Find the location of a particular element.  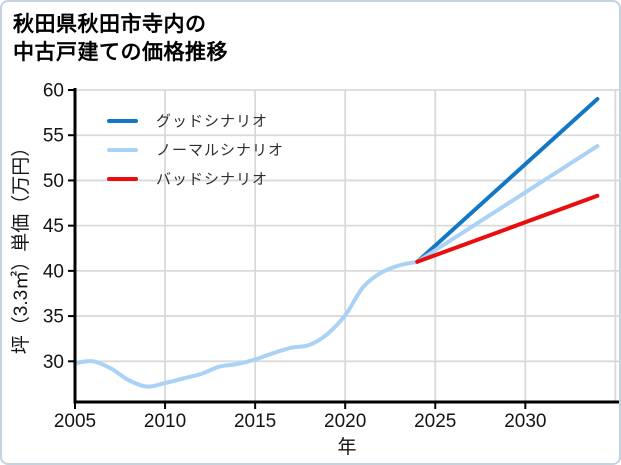

legend: グッドシナリオ ノーマルシナリオ バッドシナリオ is located at coordinates (195, 149).